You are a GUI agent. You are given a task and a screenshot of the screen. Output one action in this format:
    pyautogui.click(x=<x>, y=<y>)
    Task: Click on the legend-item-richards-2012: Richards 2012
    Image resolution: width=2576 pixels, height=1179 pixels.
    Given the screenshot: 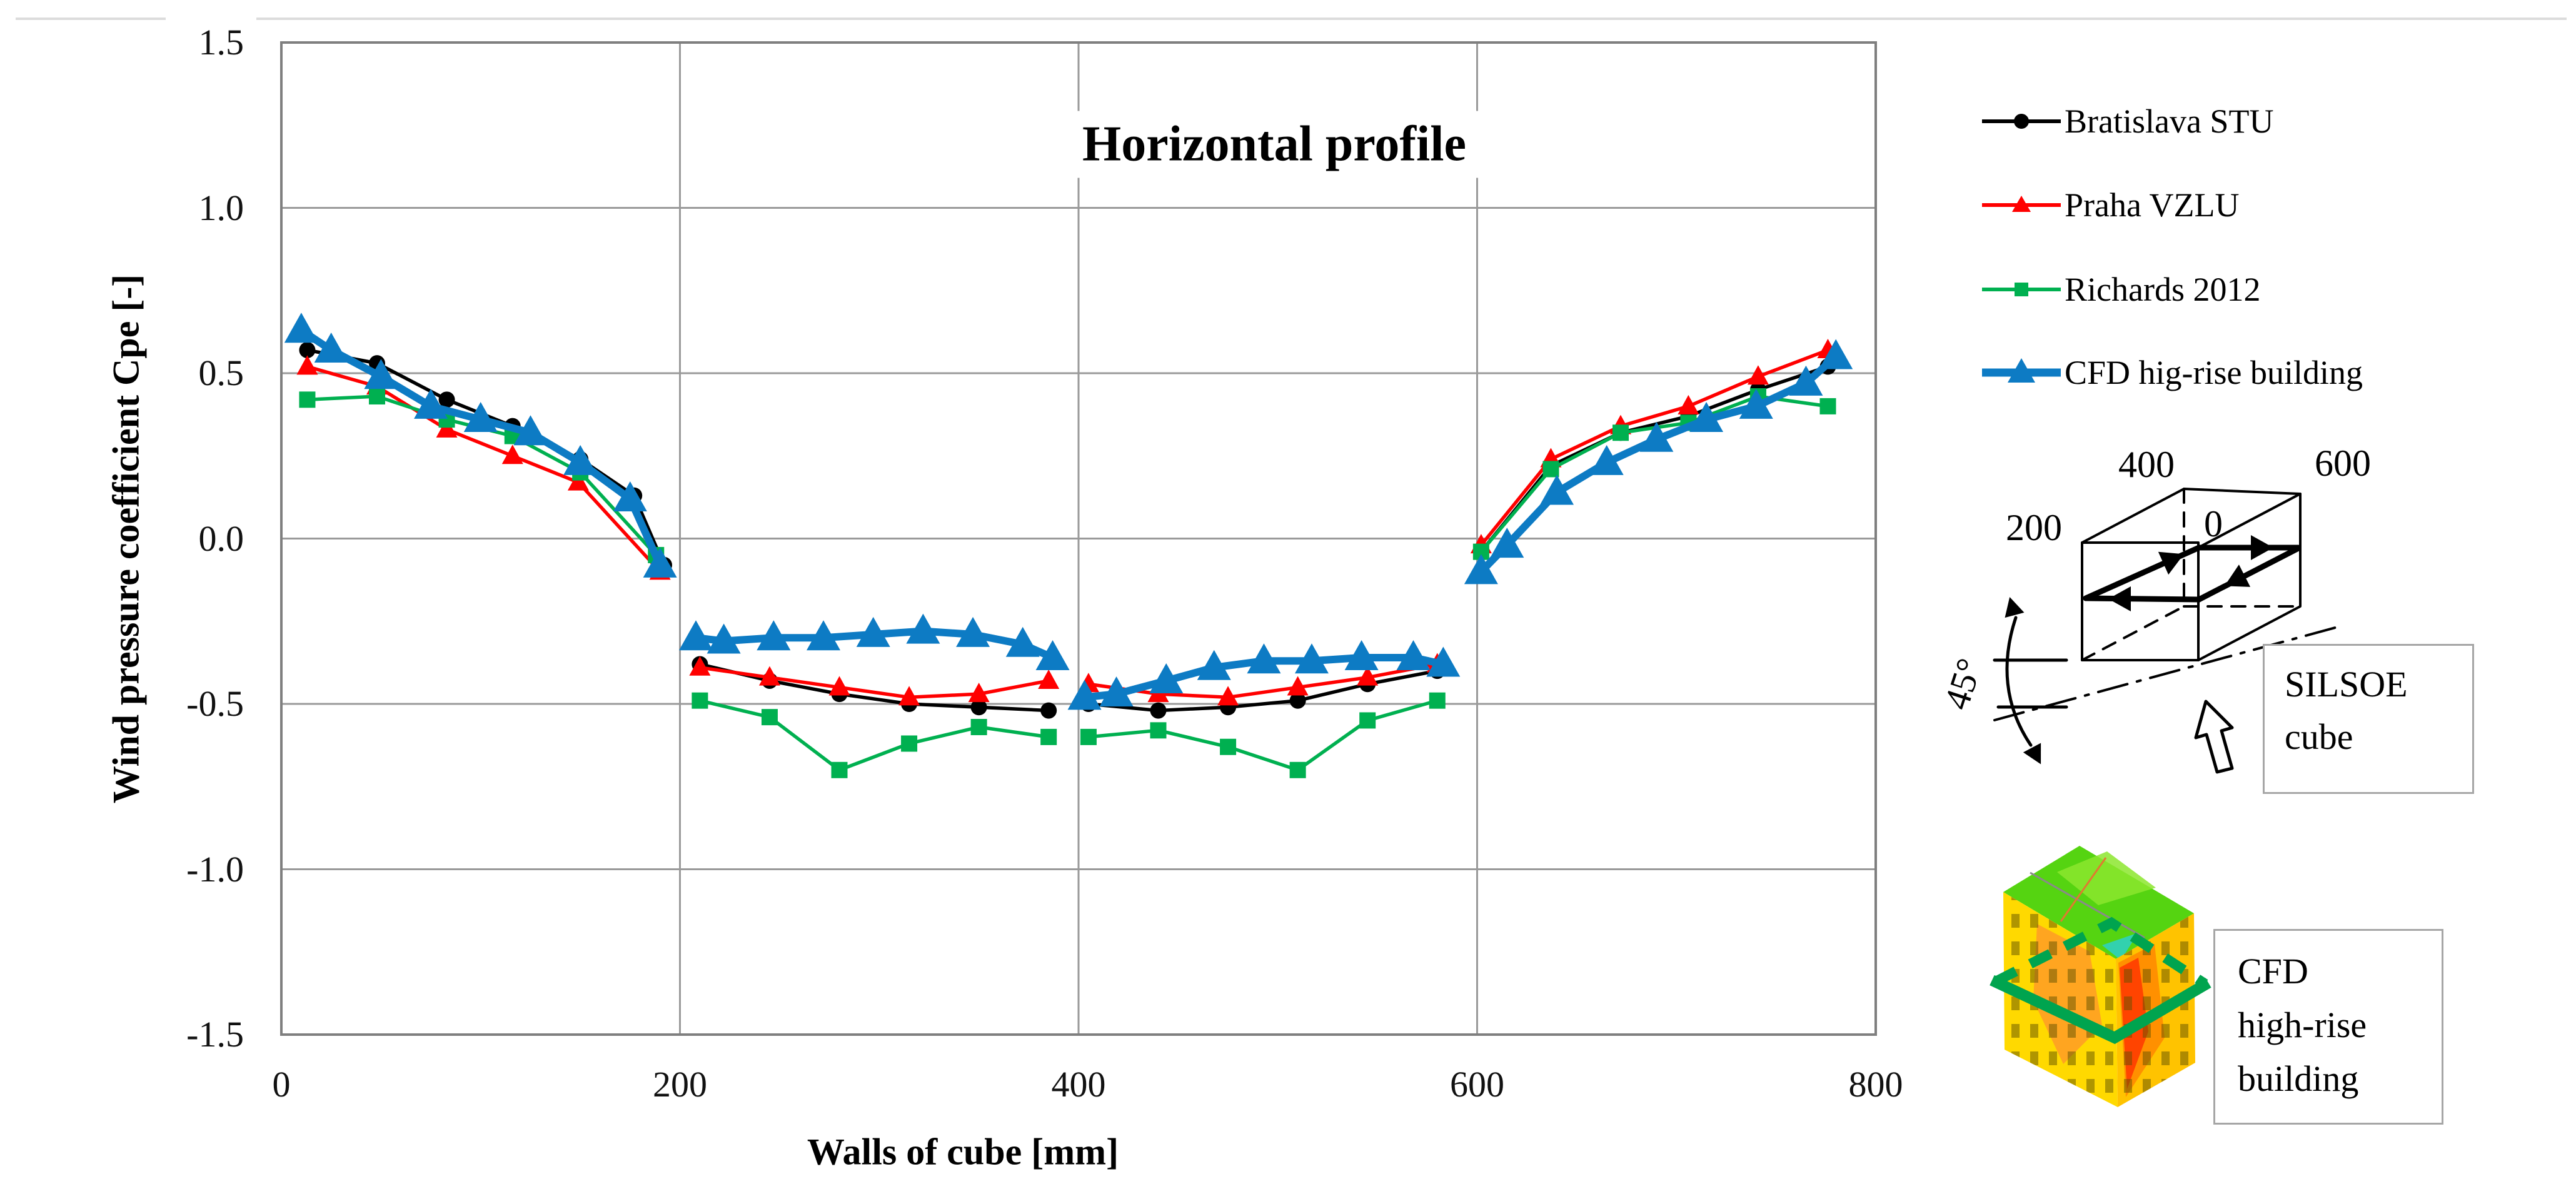 What is the action you would take?
    pyautogui.click(x=2120, y=289)
    